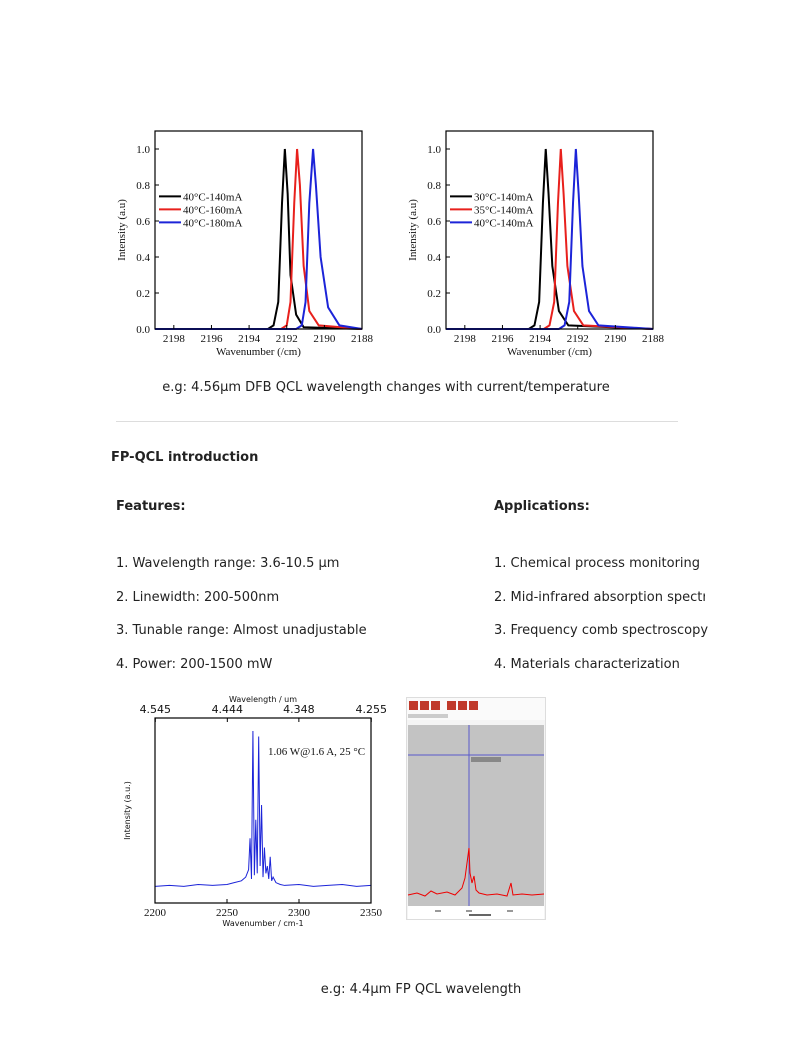  I want to click on application-item: 4. Materials characterization, so click(587, 664).